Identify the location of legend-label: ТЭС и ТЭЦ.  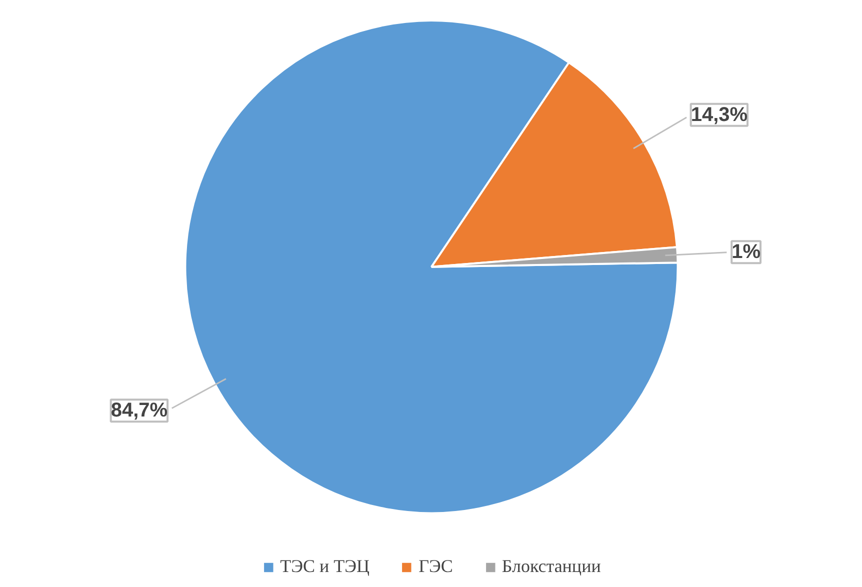
(325, 566).